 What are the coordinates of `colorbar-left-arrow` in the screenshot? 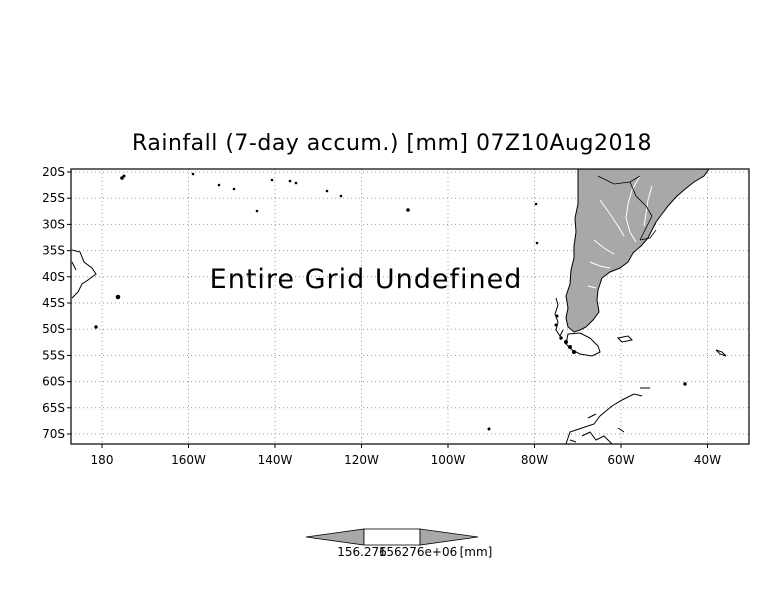 It's located at (335, 537).